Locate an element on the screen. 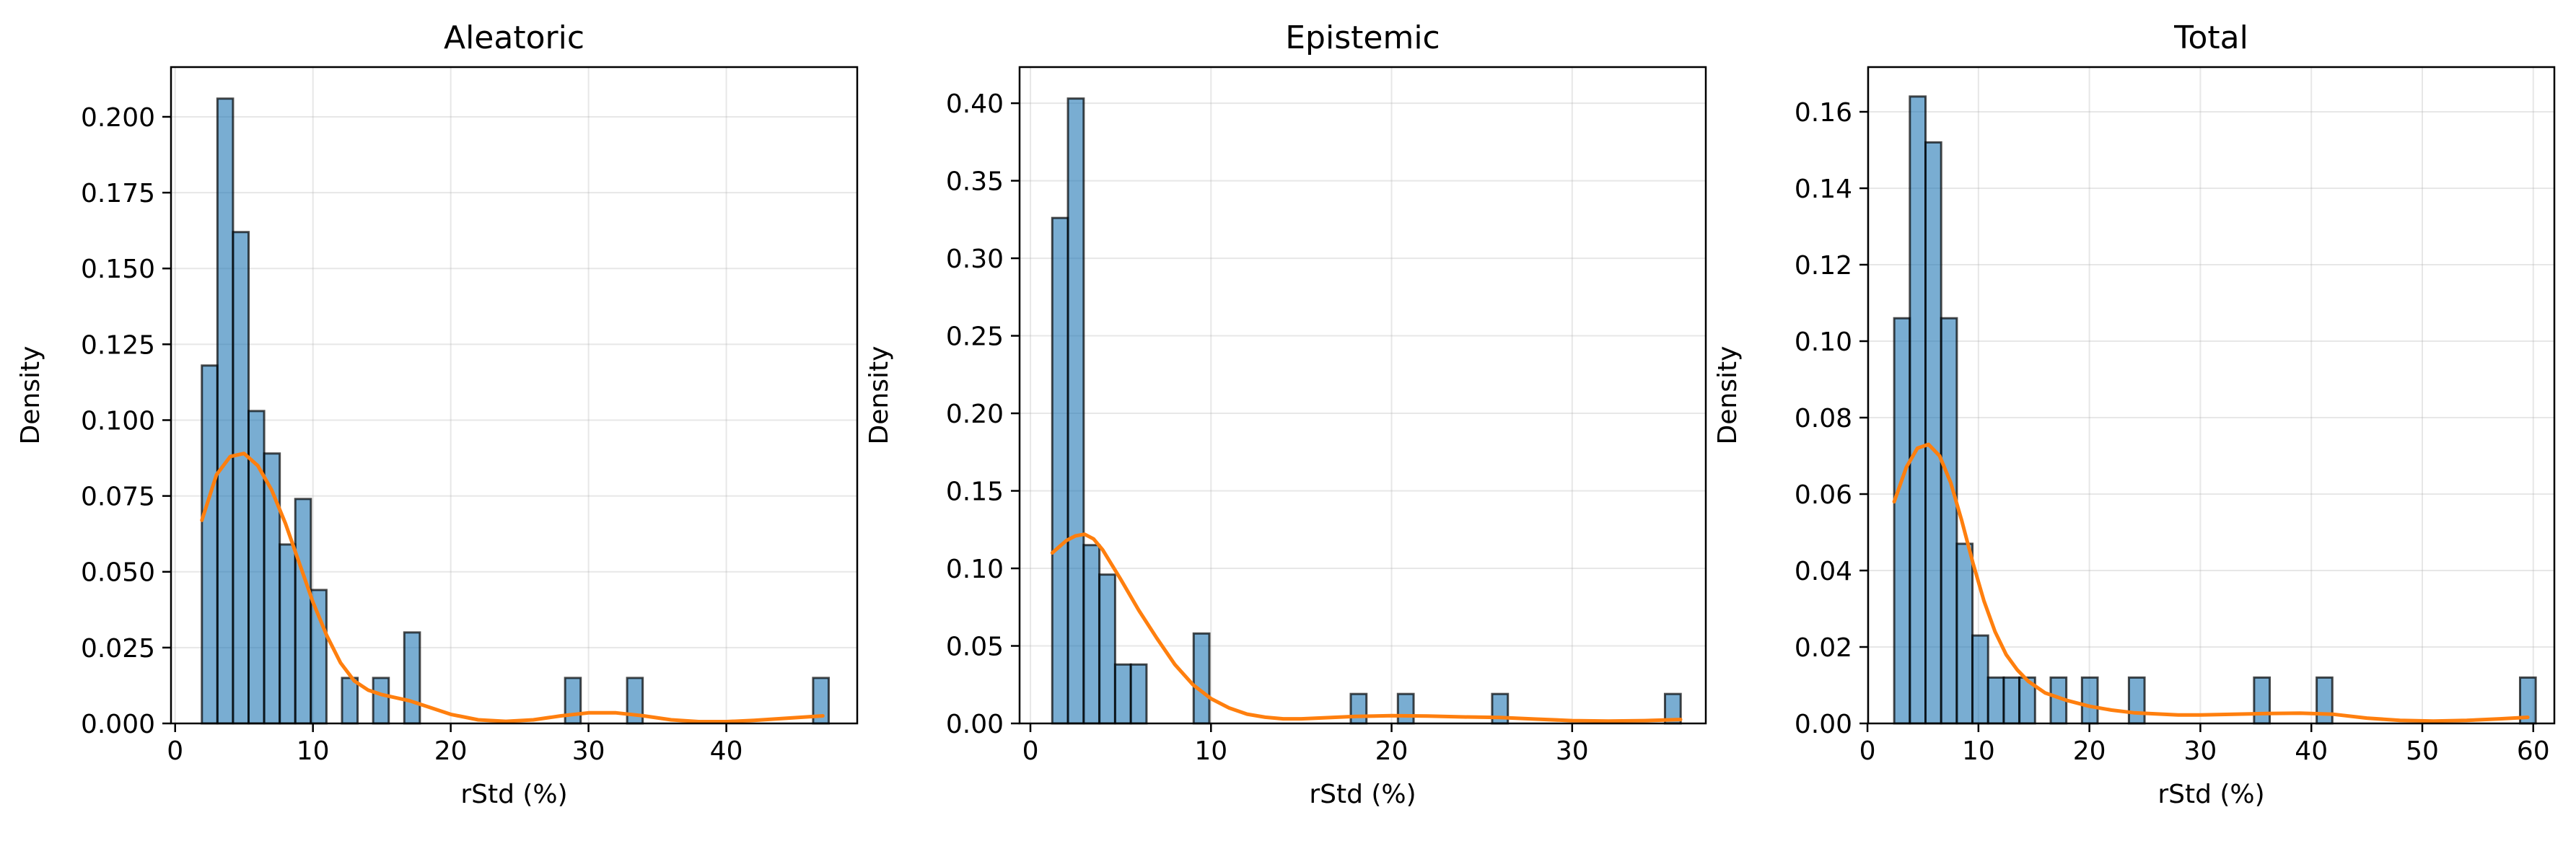  y-tick-label: 0.14 is located at coordinates (1823, 189).